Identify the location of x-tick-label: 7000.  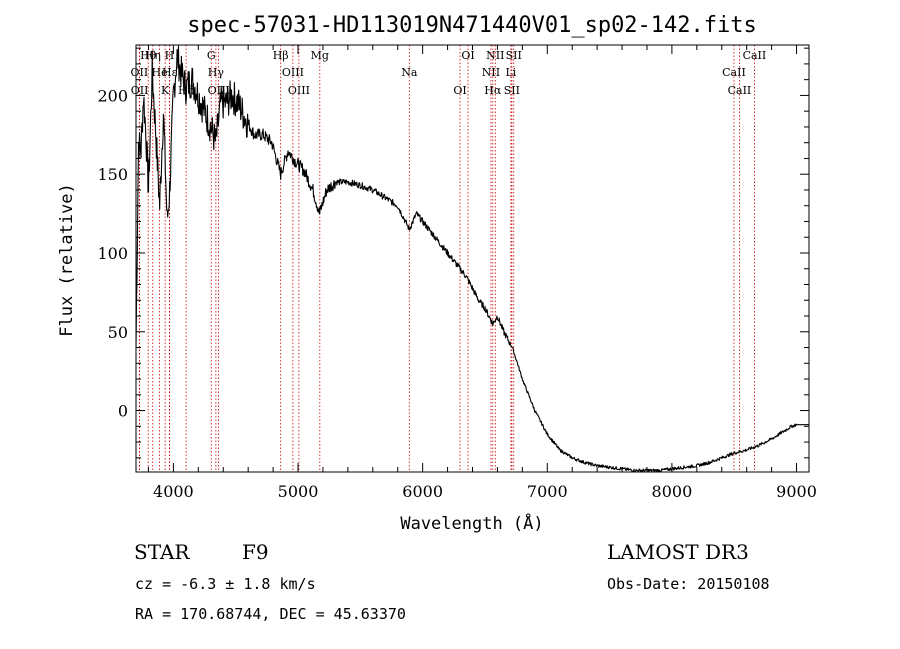
(547, 491).